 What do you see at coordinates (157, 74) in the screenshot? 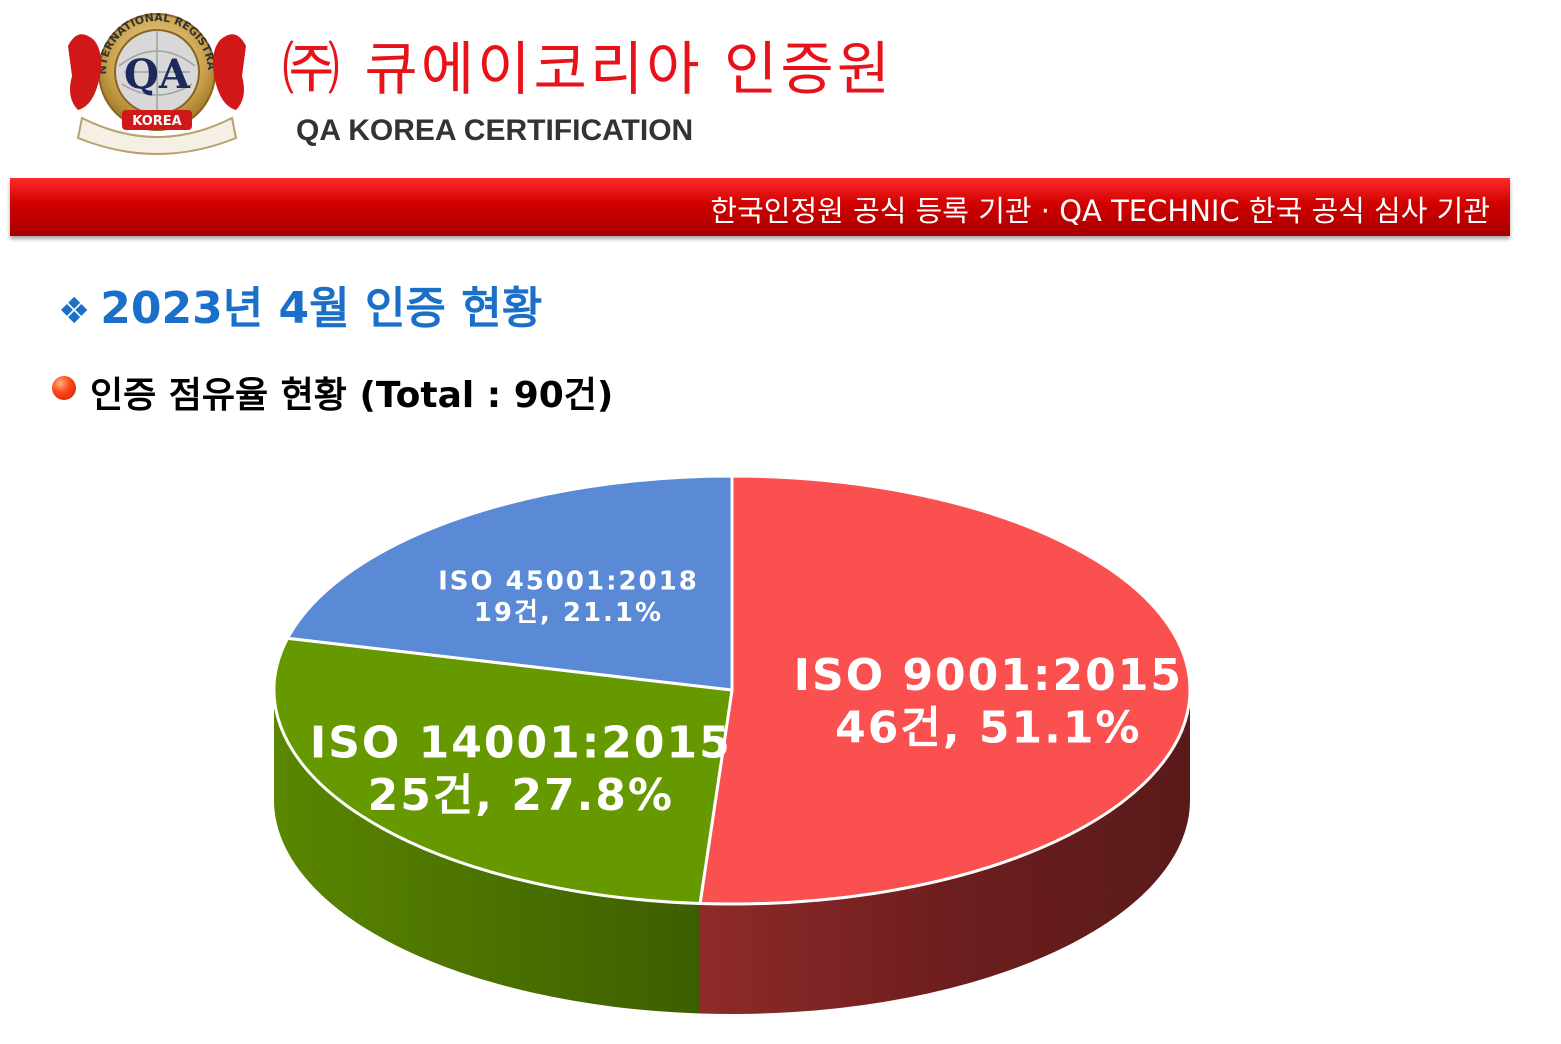
I see `logo-center-text: QA` at bounding box center [157, 74].